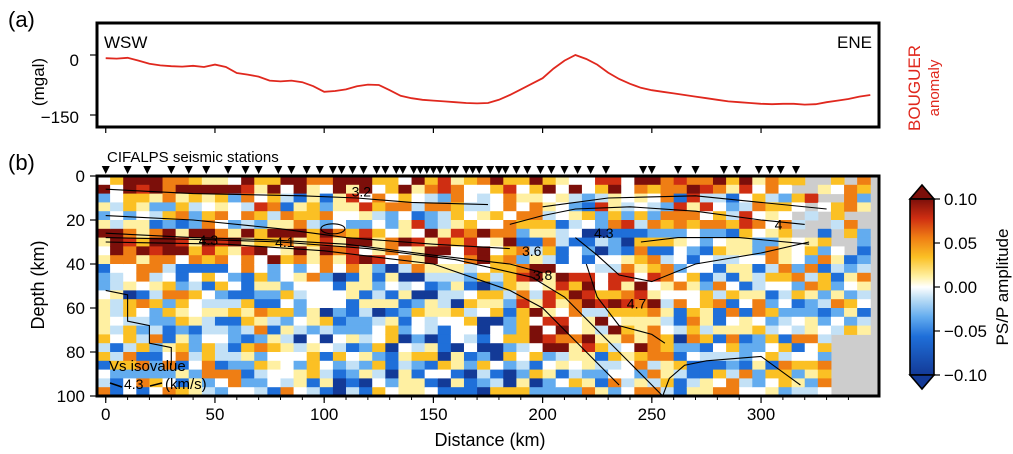 Image resolution: width=1013 pixels, height=454 pixels. What do you see at coordinates (75, 264) in the screenshot?
I see `y-tick-label: 40` at bounding box center [75, 264].